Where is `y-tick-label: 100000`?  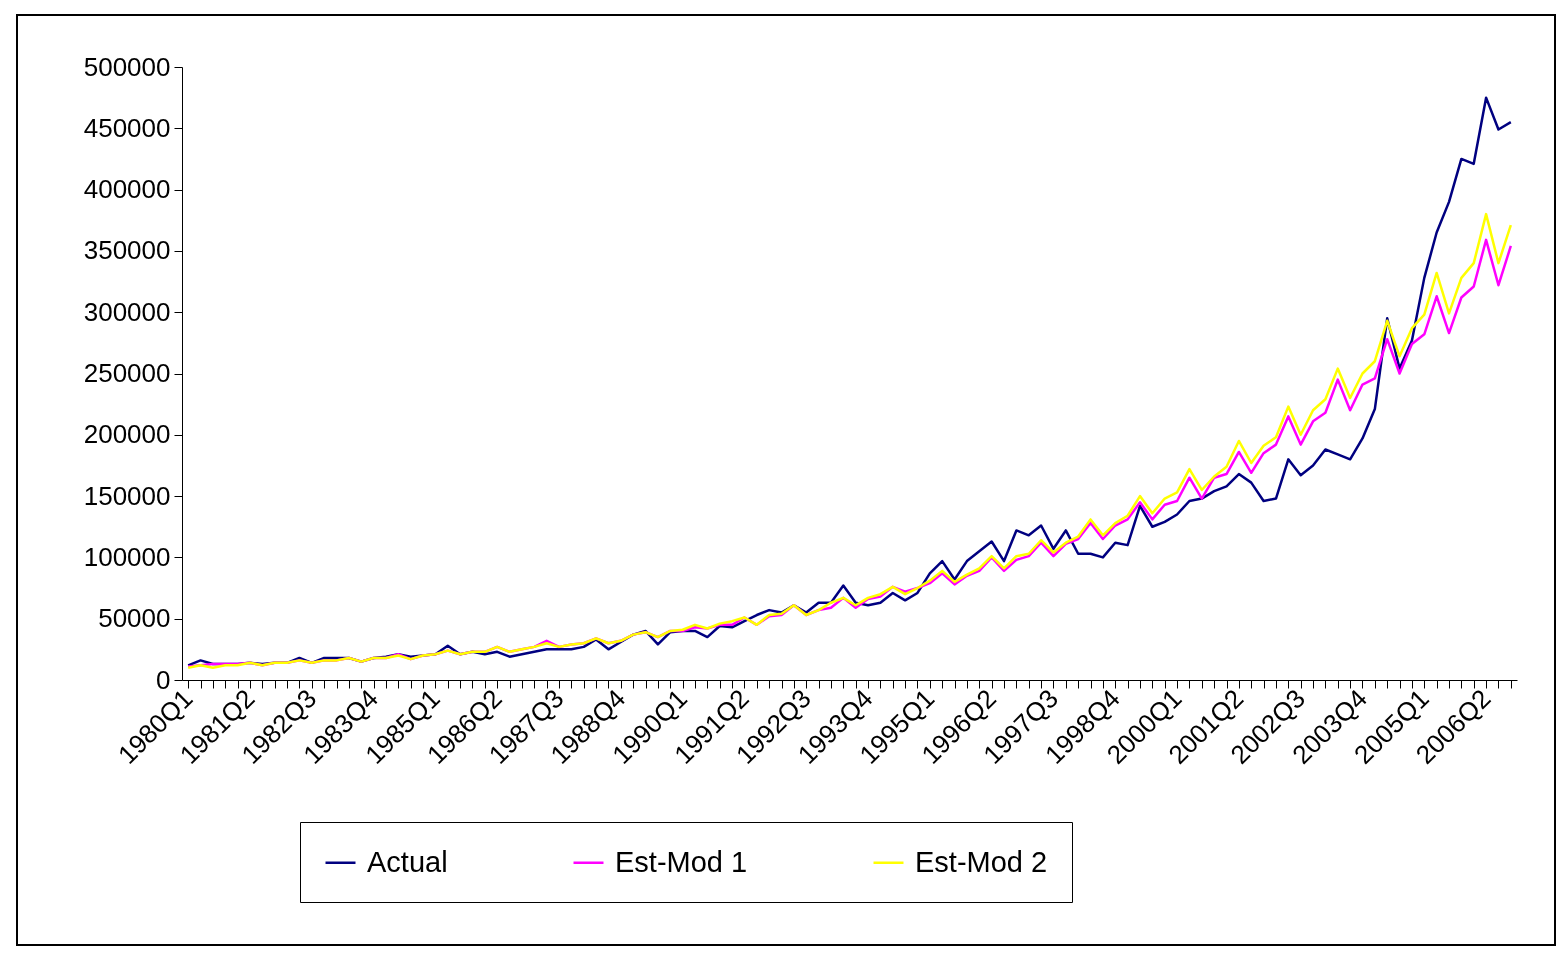 y-tick-label: 100000 is located at coordinates (127, 556).